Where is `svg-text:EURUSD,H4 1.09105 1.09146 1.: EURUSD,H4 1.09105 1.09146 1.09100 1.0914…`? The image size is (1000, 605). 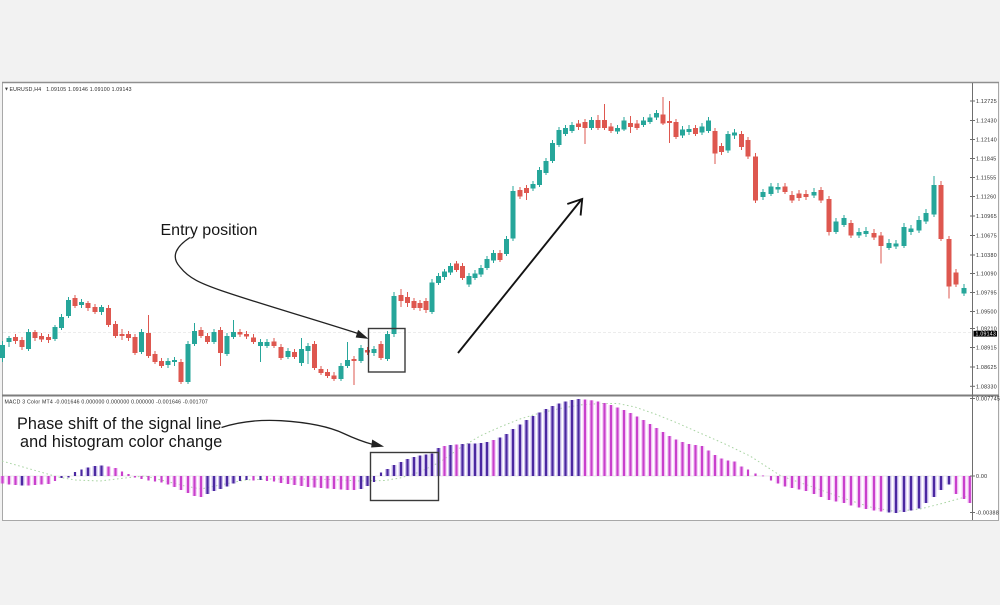
svg-text:EURUSD,H4 1.09105 1.09146 1.: EURUSD,H4 1.09105 1.09146 1.09100 1.0914… is located at coordinates (71, 90).